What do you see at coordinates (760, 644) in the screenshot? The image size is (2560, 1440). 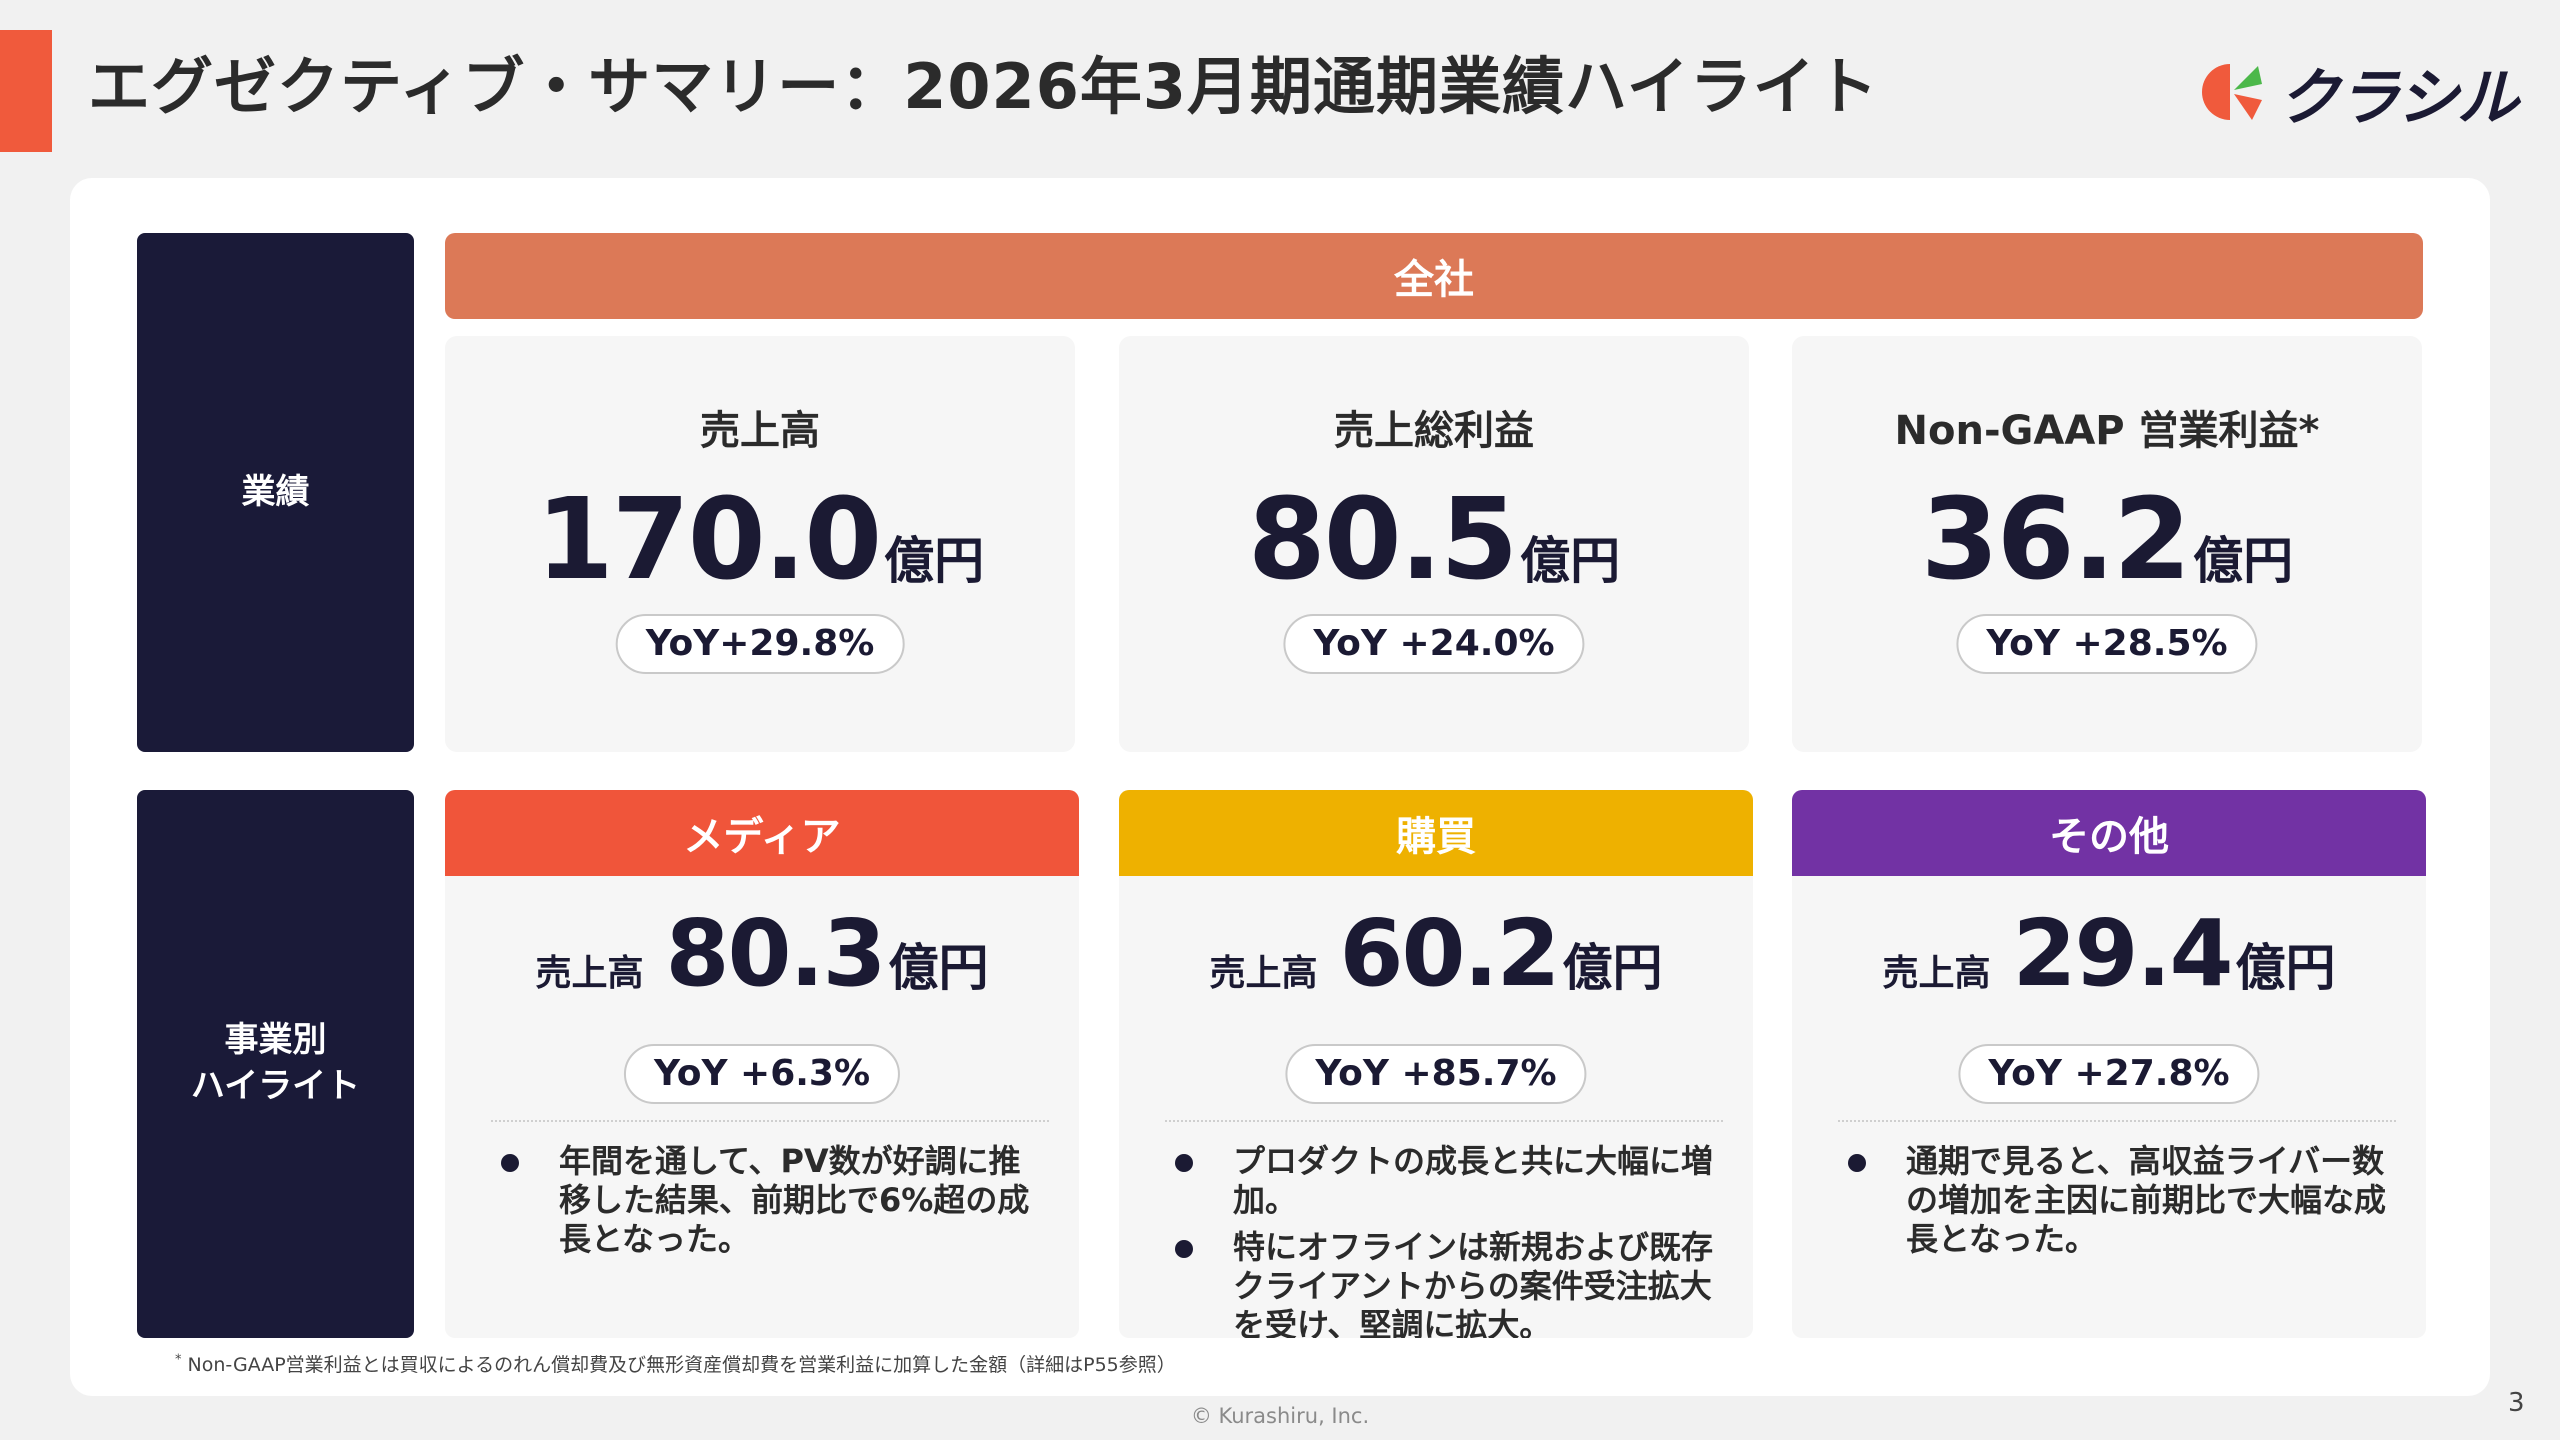 I see `yoy-badge: YoY+29.8%` at bounding box center [760, 644].